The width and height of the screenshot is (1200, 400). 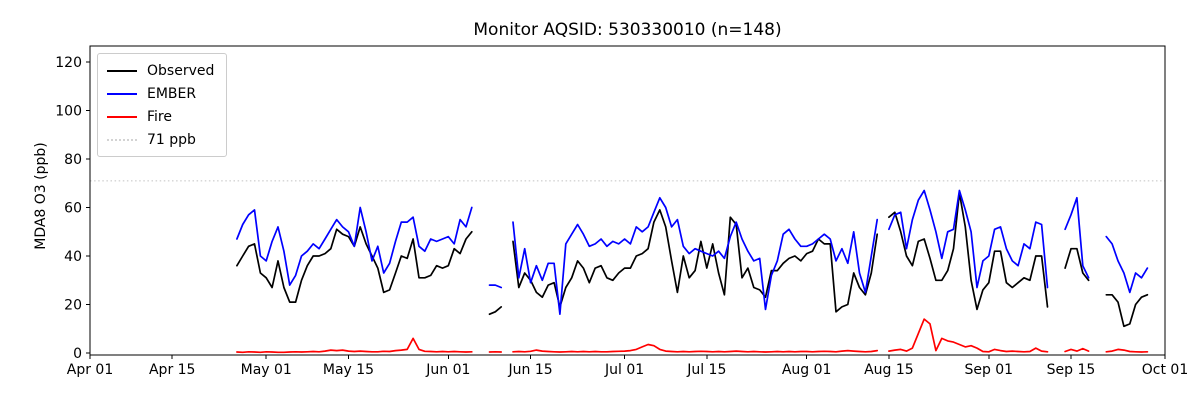 I want to click on legend-item-threshold: 71 ppb, so click(x=160, y=139).